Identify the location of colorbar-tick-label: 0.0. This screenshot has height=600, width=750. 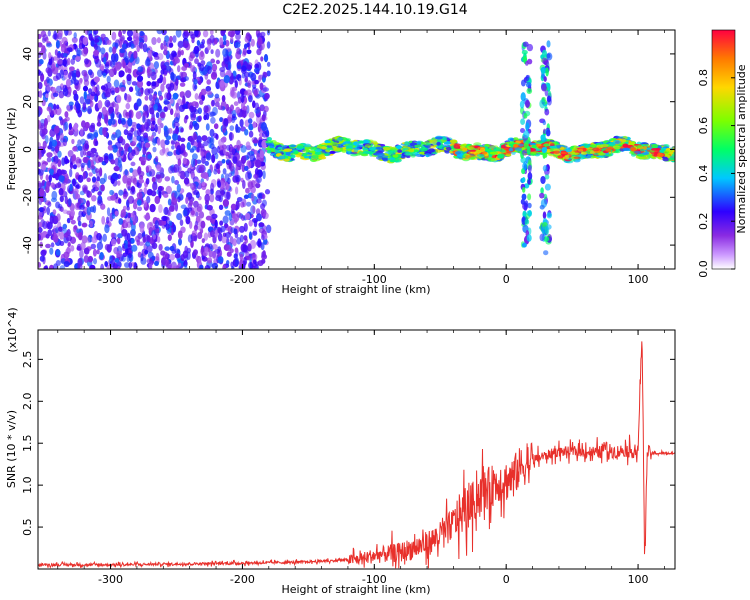
(703, 269).